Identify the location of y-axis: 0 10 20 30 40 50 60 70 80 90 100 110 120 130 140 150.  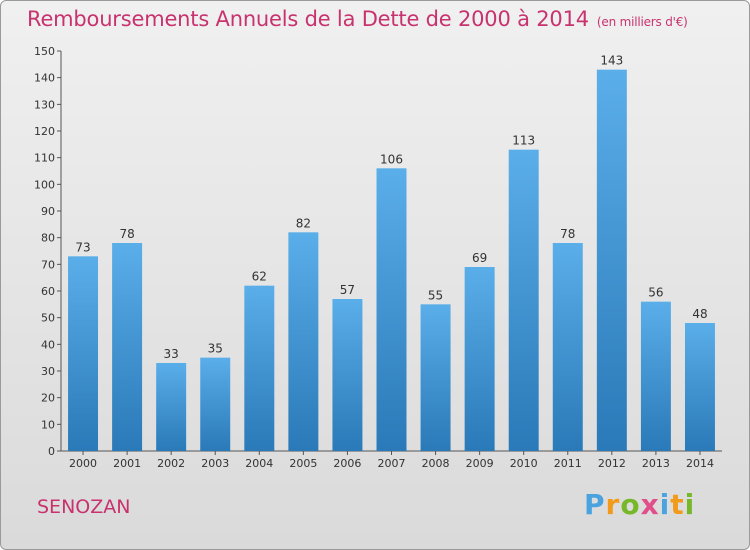
(48, 251).